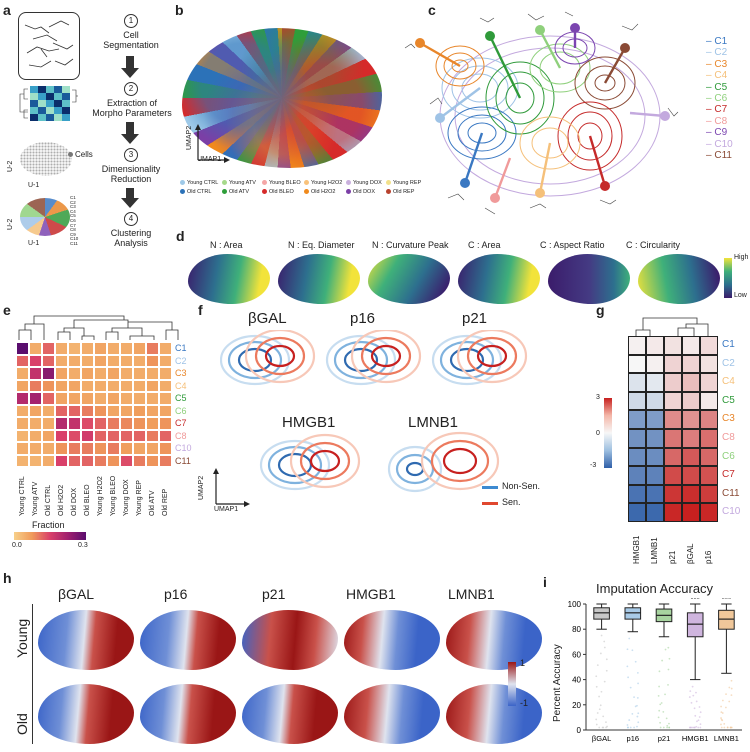 This screenshot has height=752, width=750. What do you see at coordinates (84, 154) in the screenshot?
I see `cells-label: Cells` at bounding box center [84, 154].